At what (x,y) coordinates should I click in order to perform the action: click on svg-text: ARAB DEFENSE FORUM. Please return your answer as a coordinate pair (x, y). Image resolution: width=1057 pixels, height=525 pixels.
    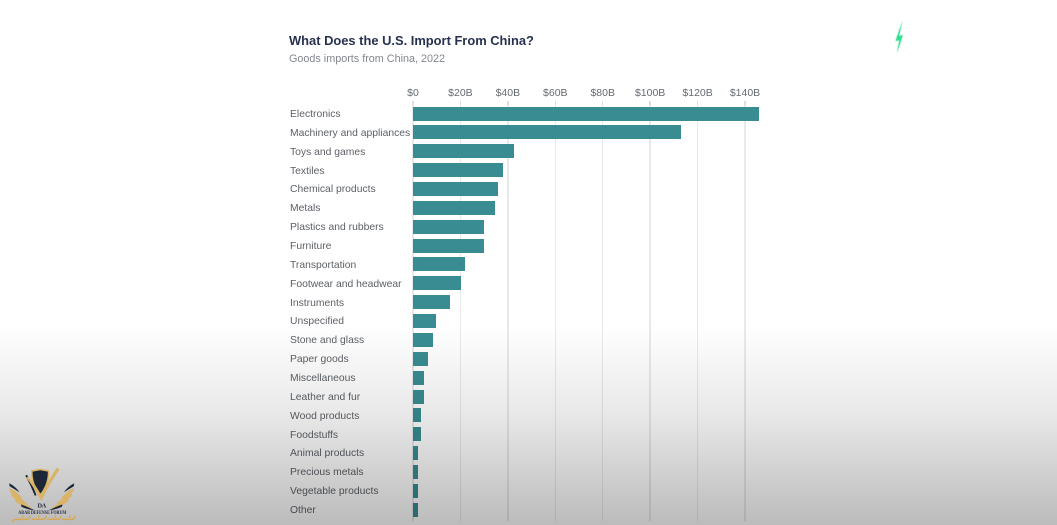
    Looking at the image, I should click on (42, 513).